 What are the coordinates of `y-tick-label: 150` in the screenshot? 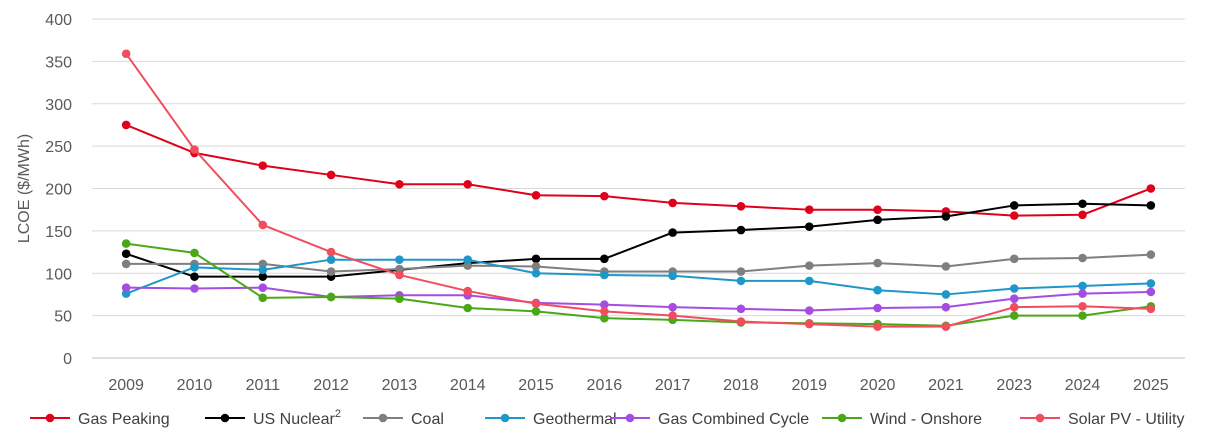 It's located at (58, 232).